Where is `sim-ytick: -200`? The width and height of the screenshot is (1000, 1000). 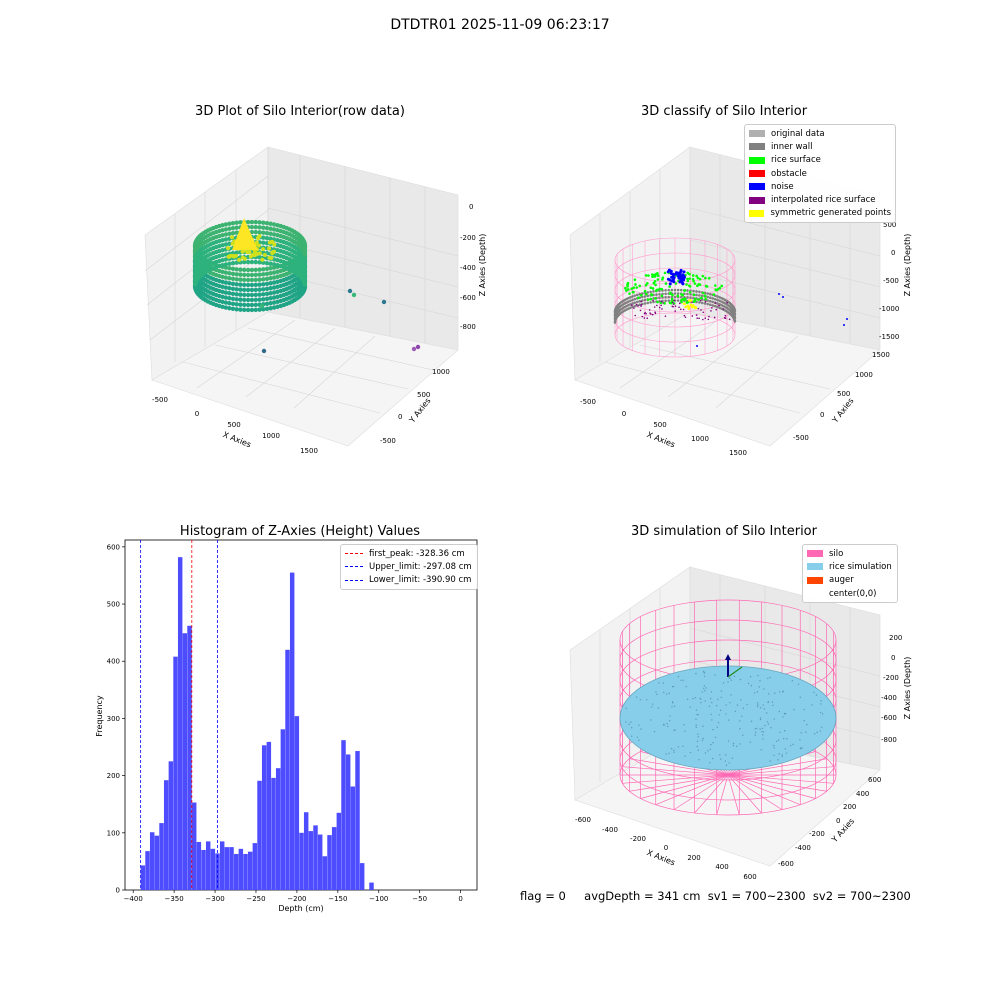
sim-ytick: -200 is located at coordinates (817, 834).